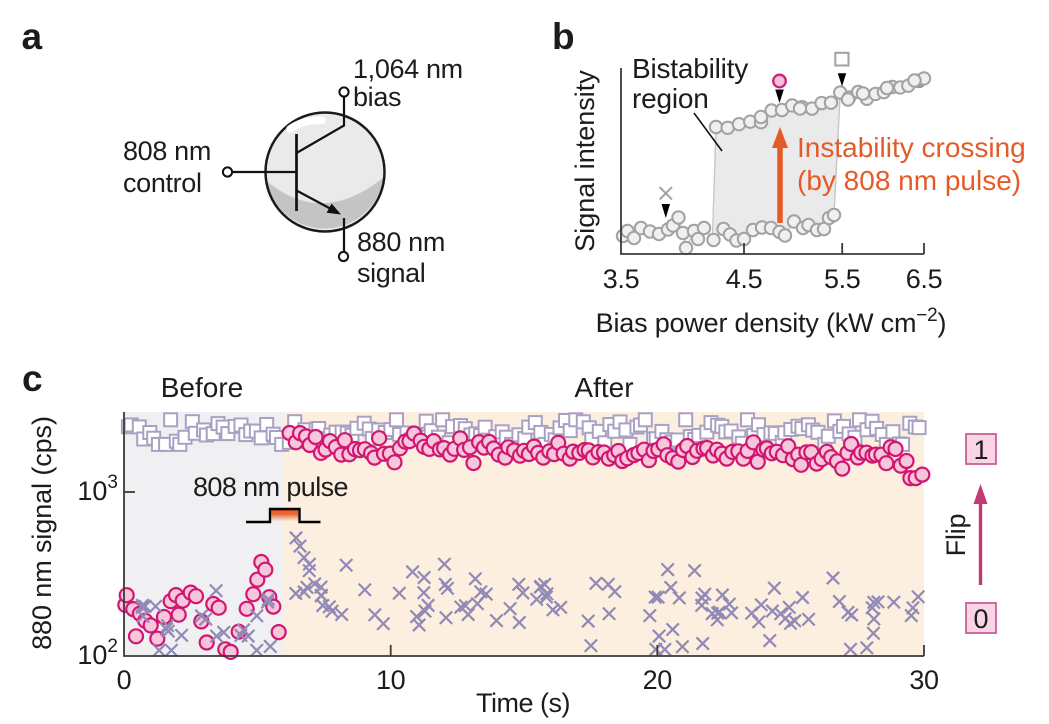  Describe the element at coordinates (390, 680) in the screenshot. I see `svg-text: 10` at that location.